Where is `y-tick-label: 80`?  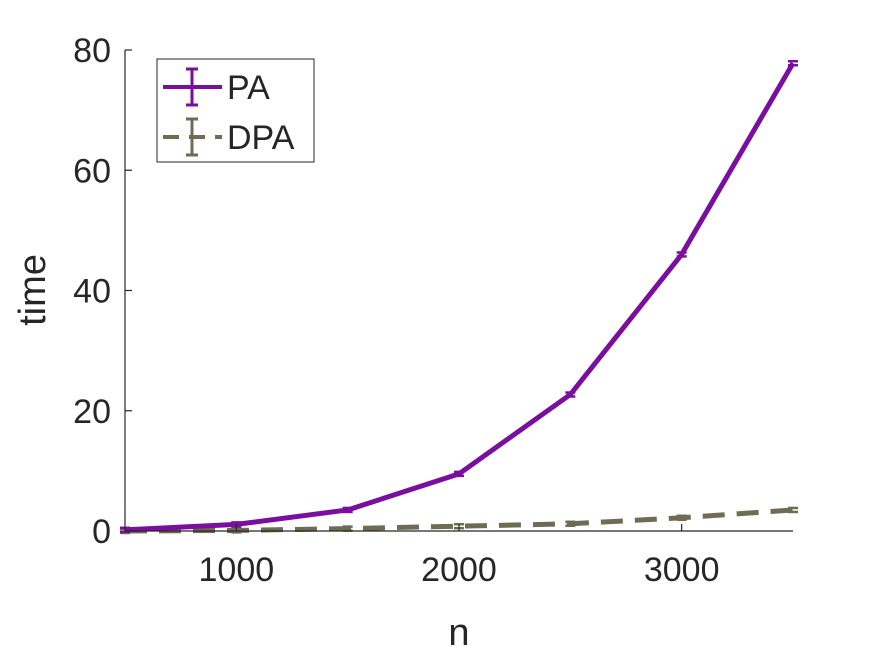 y-tick-label: 80 is located at coordinates (92, 51).